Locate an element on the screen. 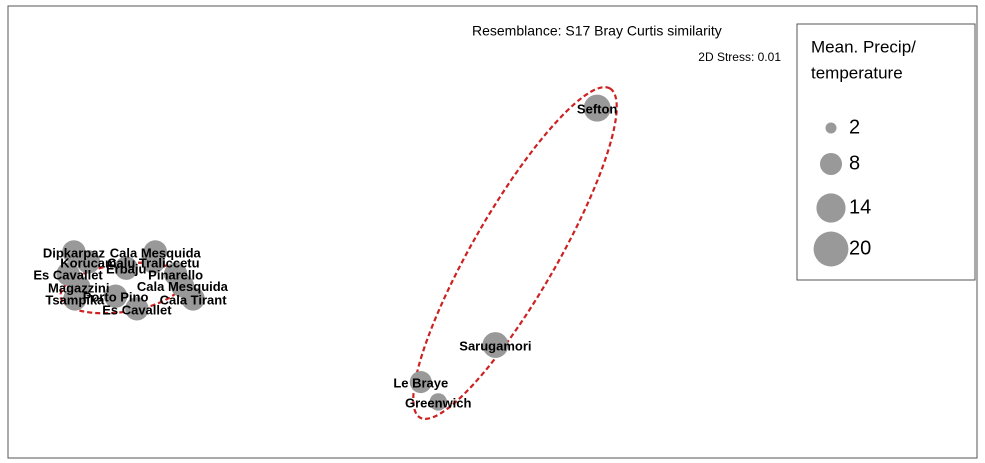 The height and width of the screenshot is (463, 985). point-label: Porto Pino is located at coordinates (116, 297).